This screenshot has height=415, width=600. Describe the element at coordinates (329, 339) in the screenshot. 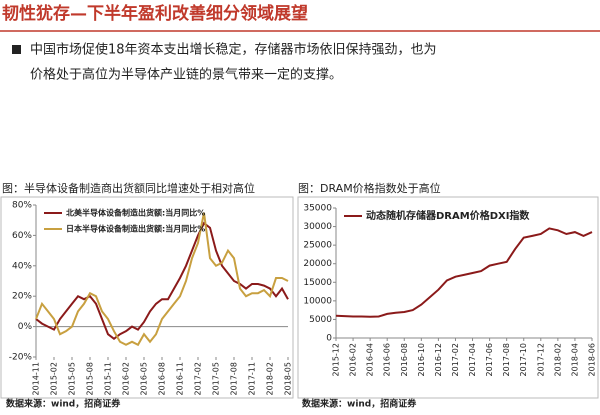

I see `y-tick-label: 0` at that location.